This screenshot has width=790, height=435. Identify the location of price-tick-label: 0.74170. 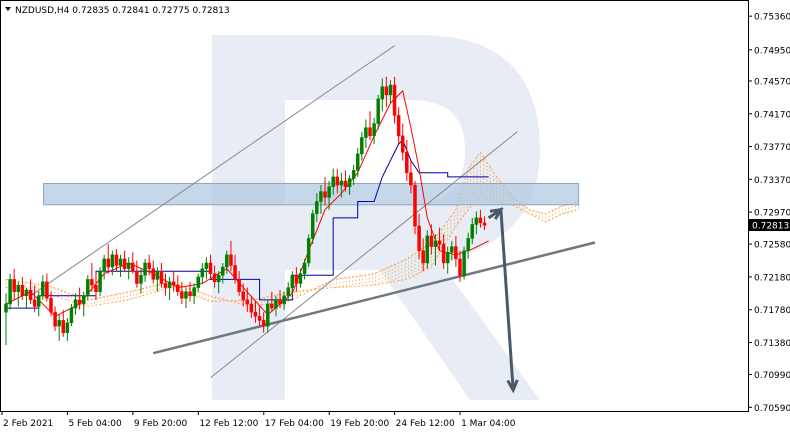
(772, 115).